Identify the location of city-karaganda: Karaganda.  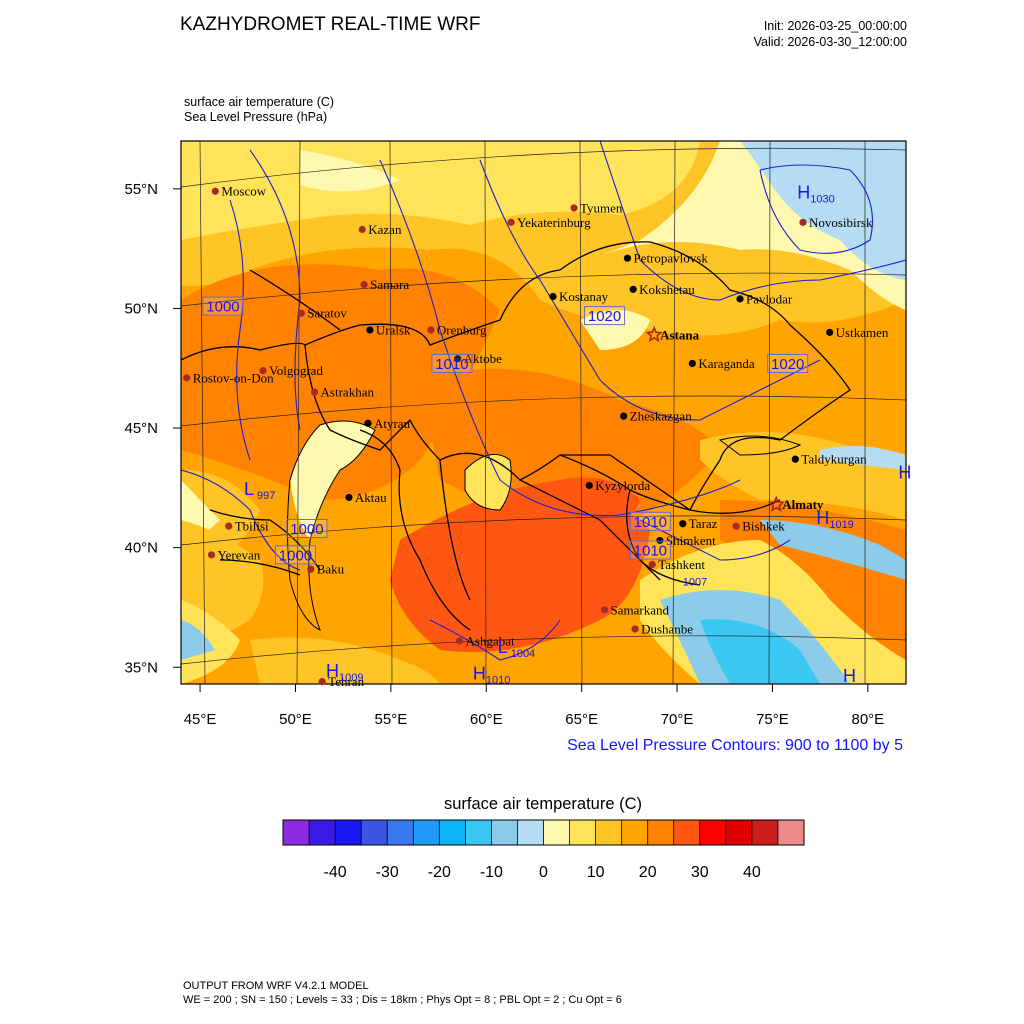
(721, 363).